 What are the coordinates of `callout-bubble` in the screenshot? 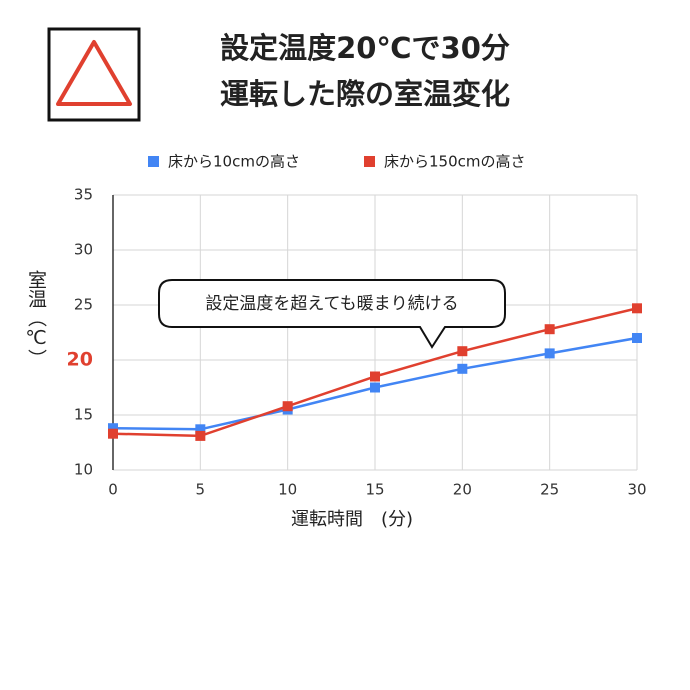 It's located at (332, 314).